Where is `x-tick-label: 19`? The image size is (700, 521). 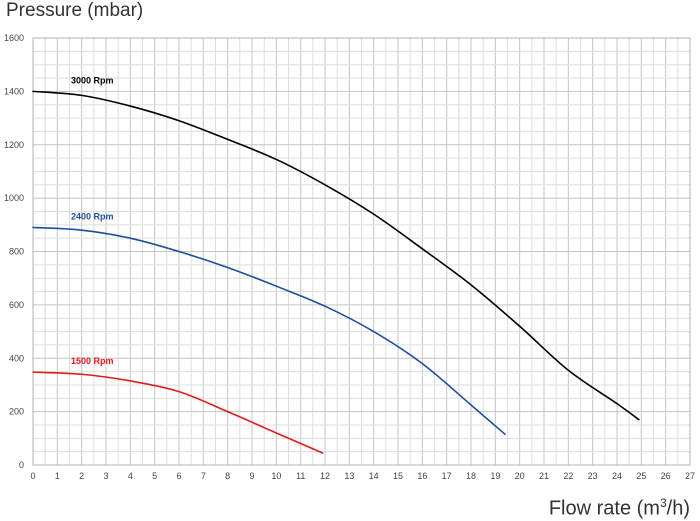 x-tick-label: 19 is located at coordinates (495, 476).